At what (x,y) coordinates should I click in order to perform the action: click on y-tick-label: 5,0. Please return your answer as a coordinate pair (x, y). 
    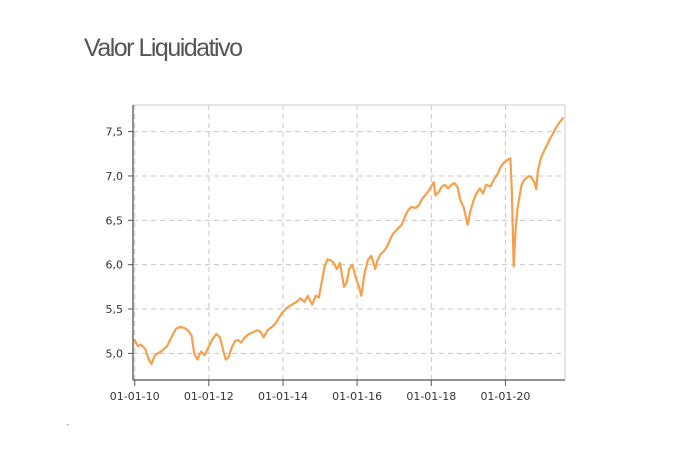
    Looking at the image, I should click on (115, 353).